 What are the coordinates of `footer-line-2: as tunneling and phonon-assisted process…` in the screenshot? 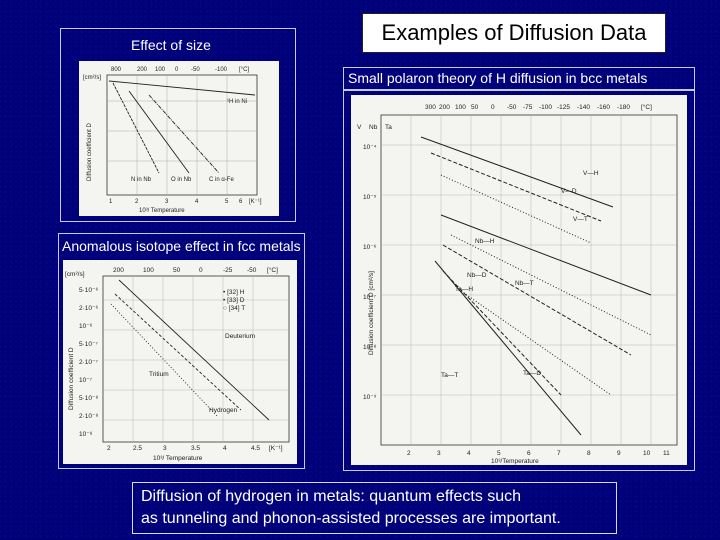 It's located at (351, 518).